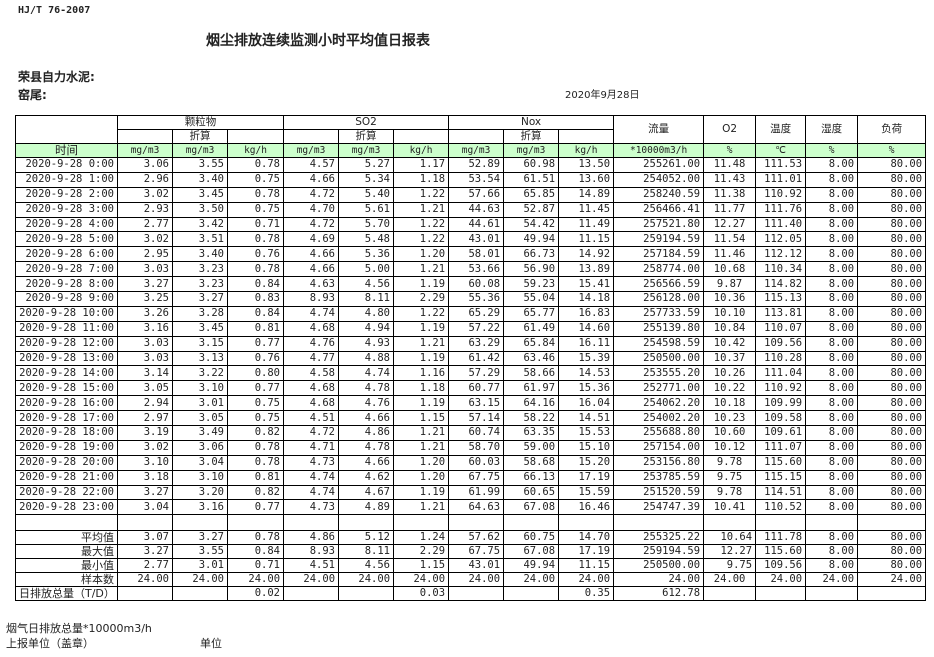 The image size is (934, 657). What do you see at coordinates (531, 462) in the screenshot?
I see `value-cell: 58.68` at bounding box center [531, 462].